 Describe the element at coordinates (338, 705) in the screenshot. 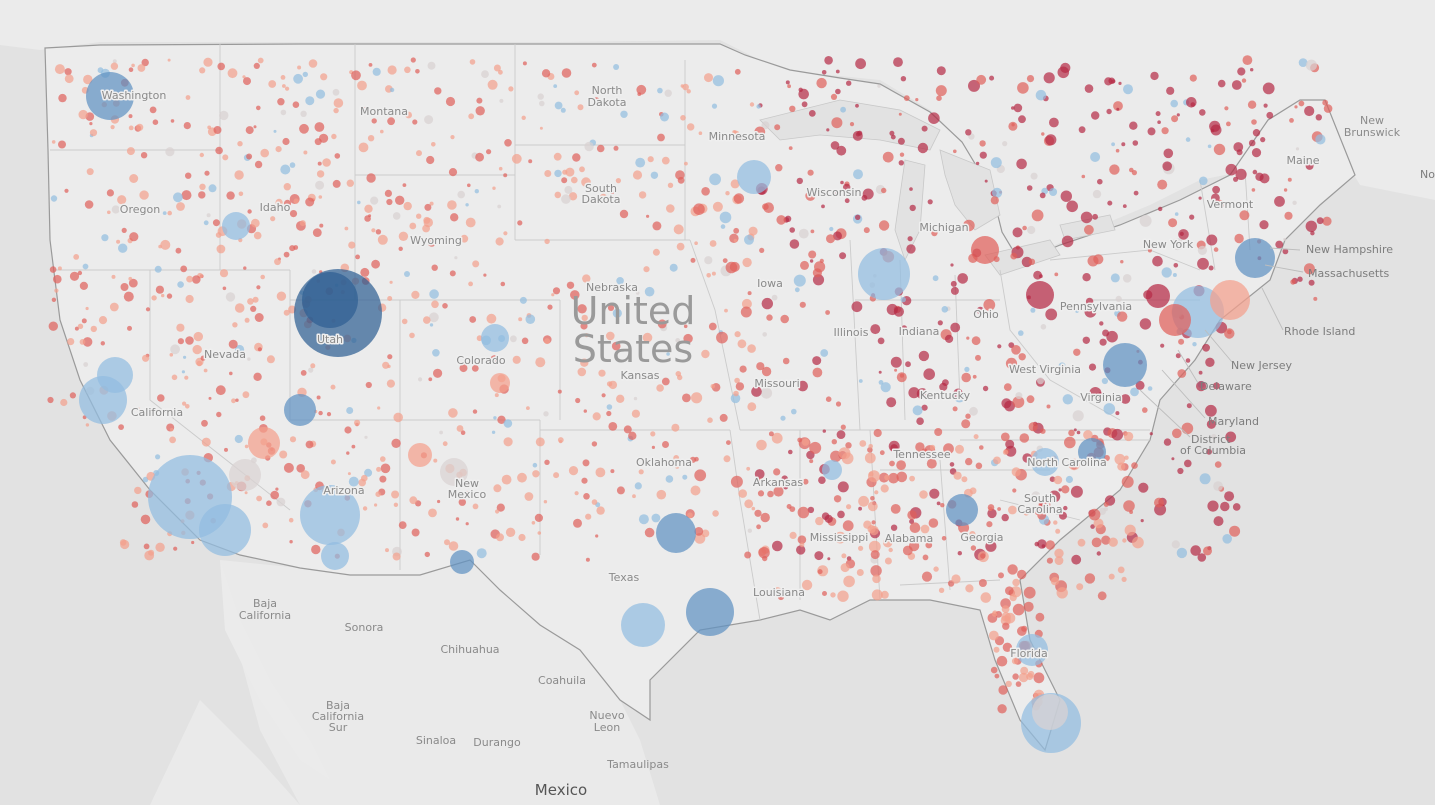

I see `label-baja-california-sur-1: Baja` at that location.